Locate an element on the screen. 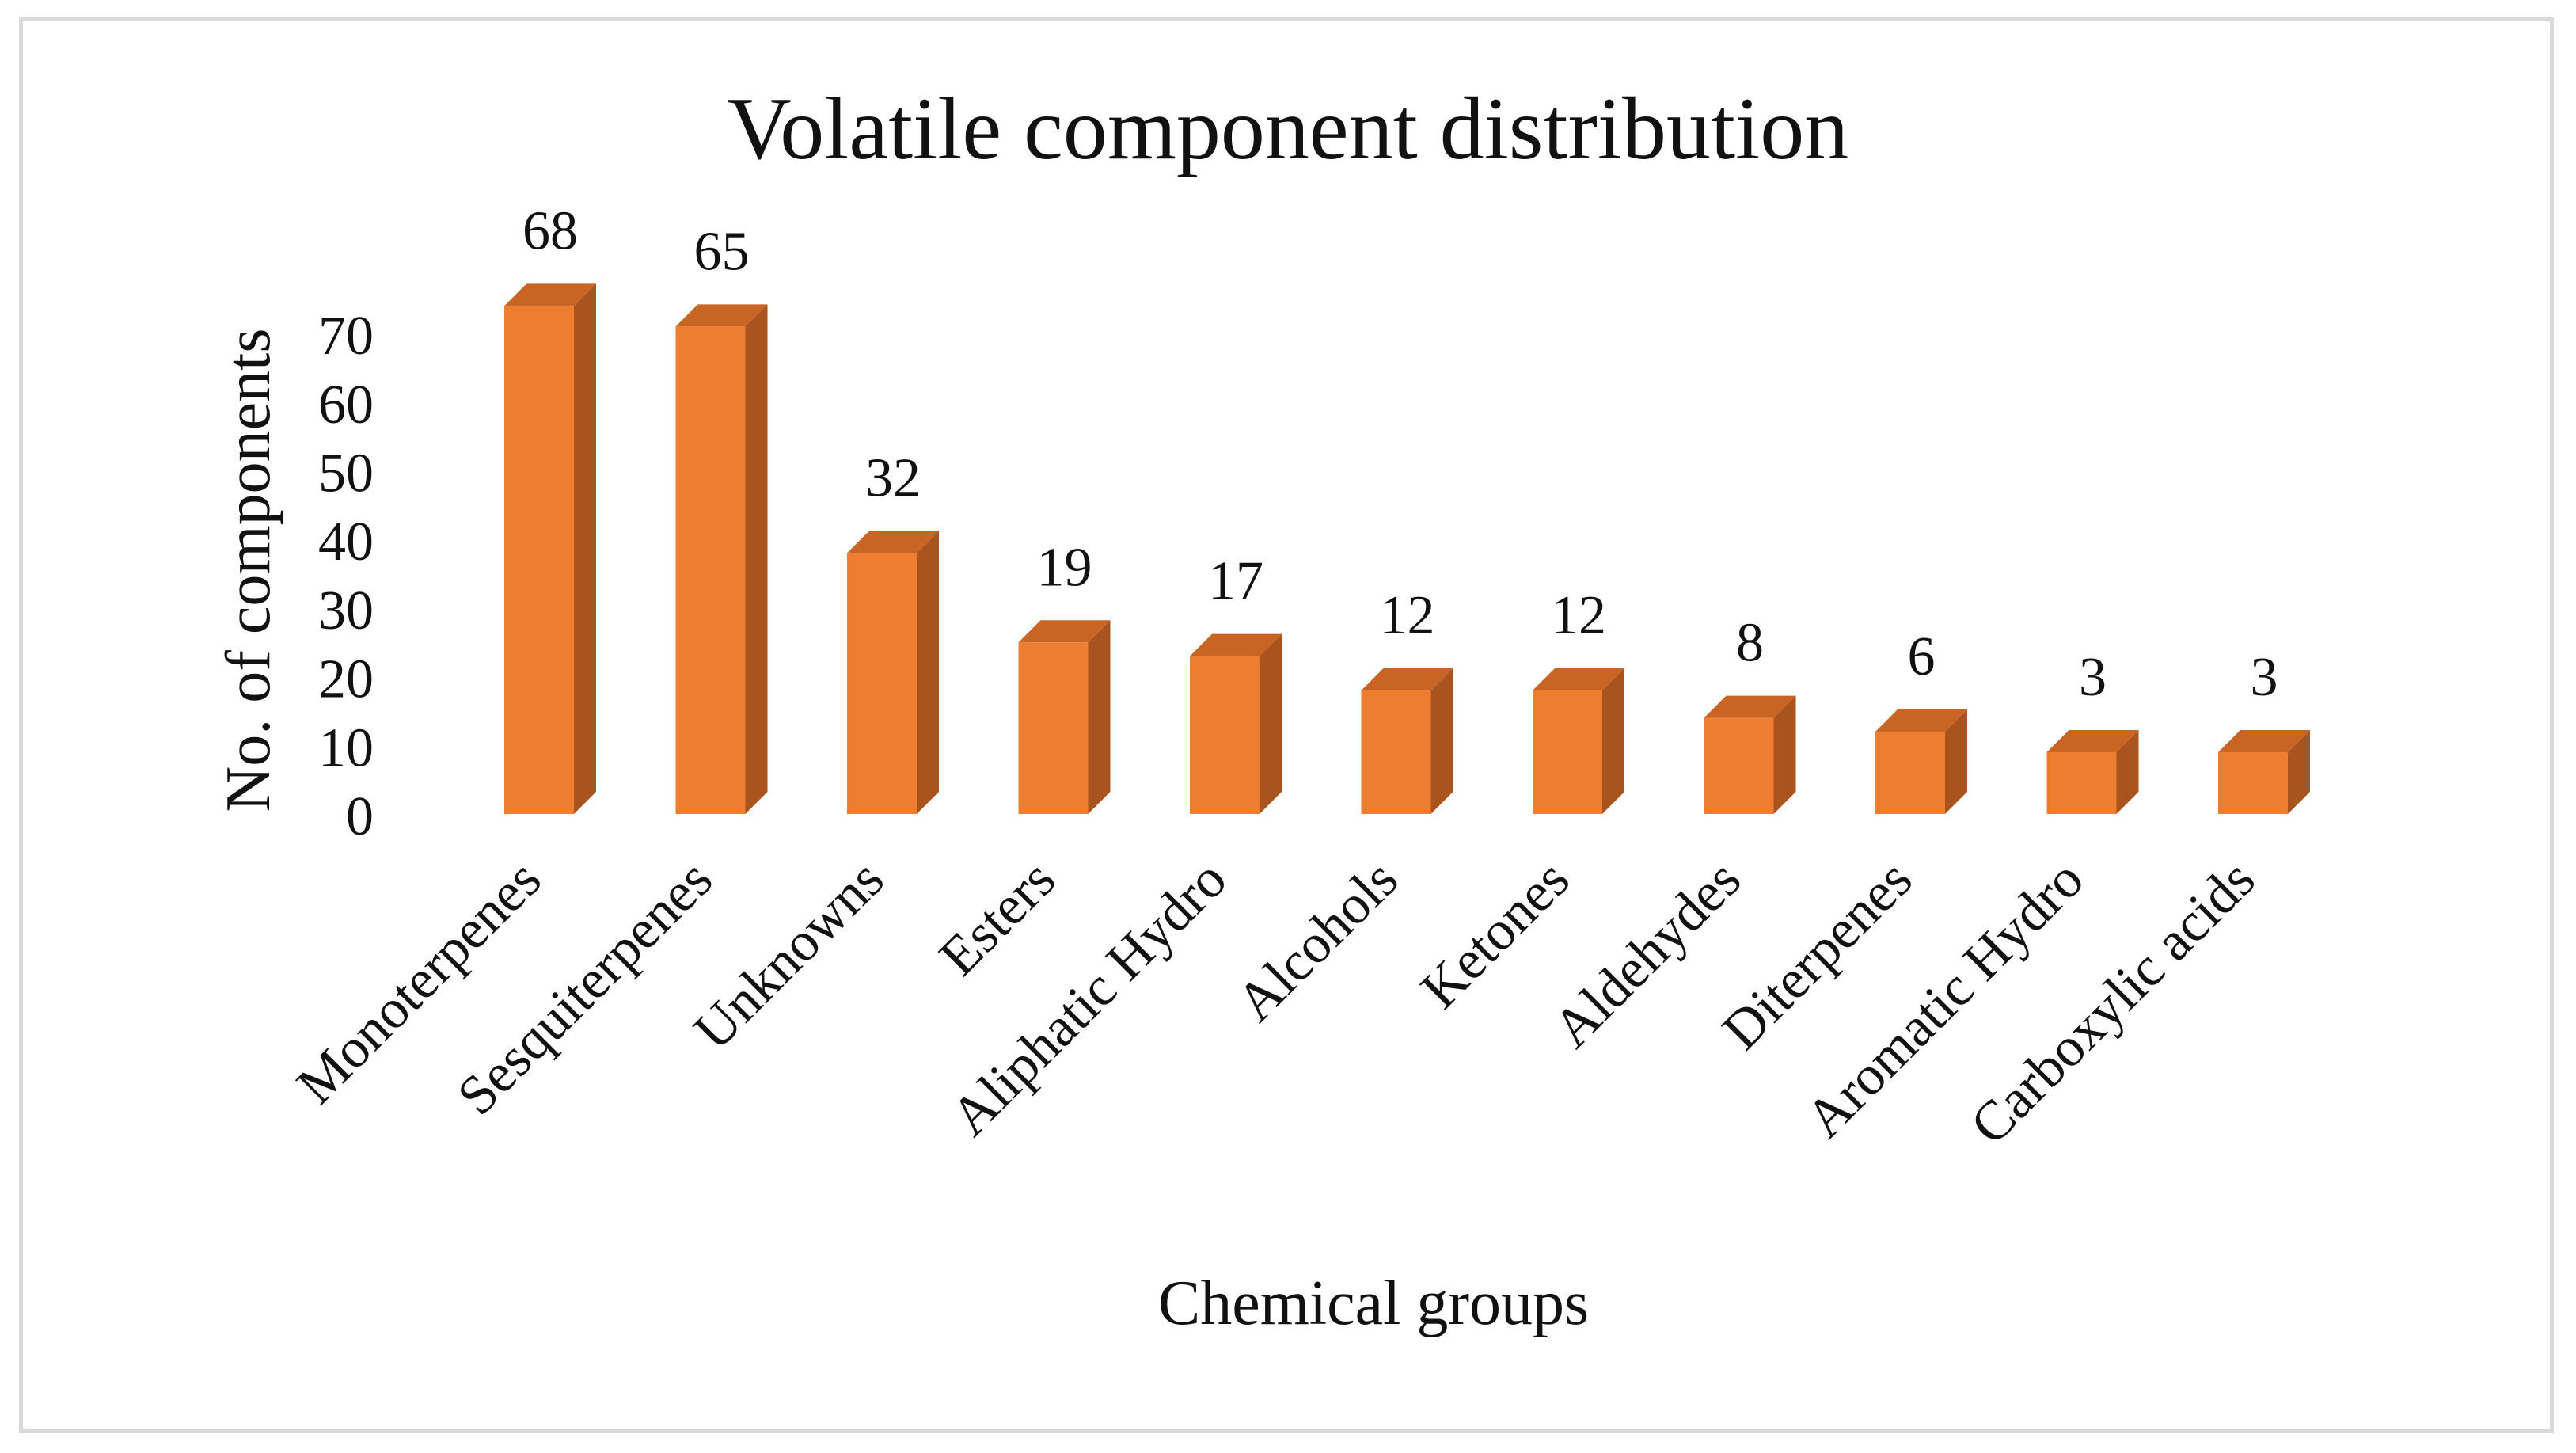 The image size is (2576, 1453). x-tick-label: Ketones is located at coordinates (1496, 935).